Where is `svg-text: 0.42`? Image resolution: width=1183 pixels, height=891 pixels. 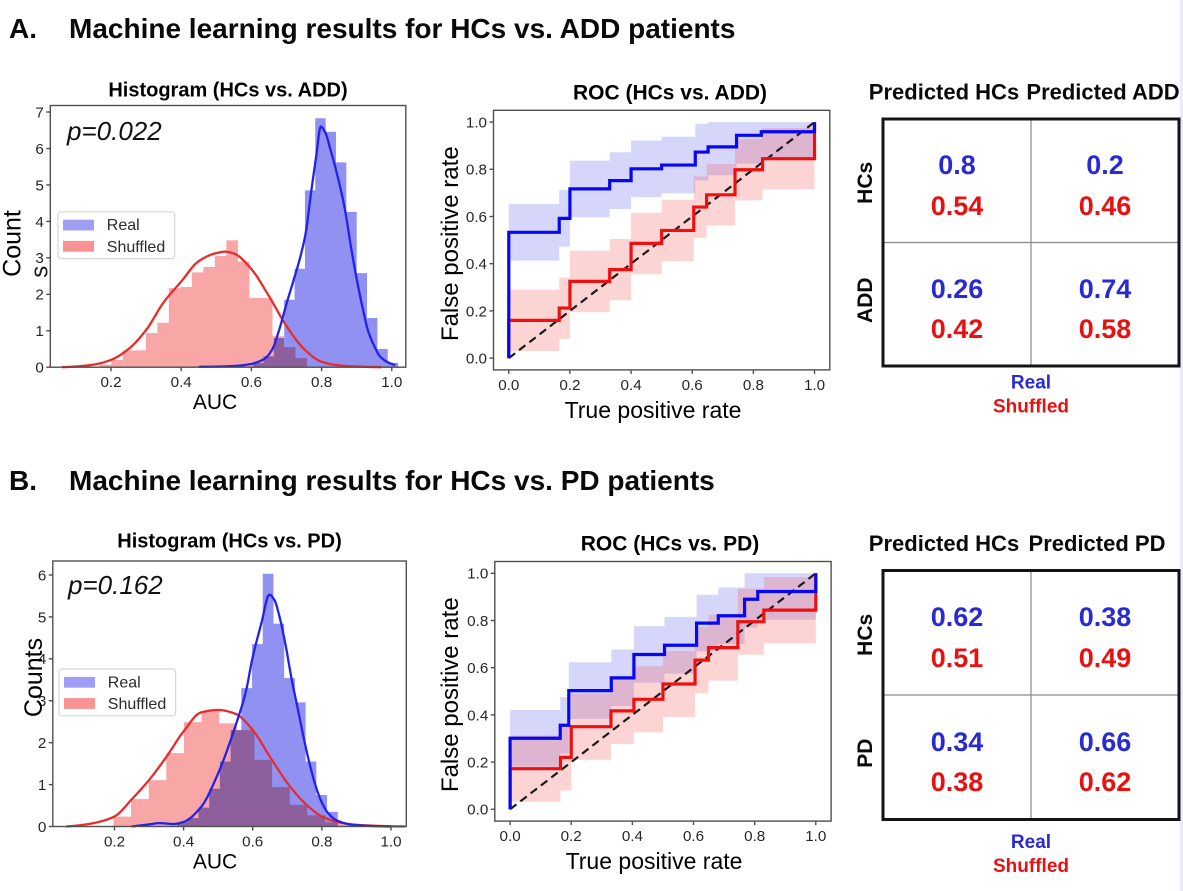
svg-text: 0.42 is located at coordinates (957, 329).